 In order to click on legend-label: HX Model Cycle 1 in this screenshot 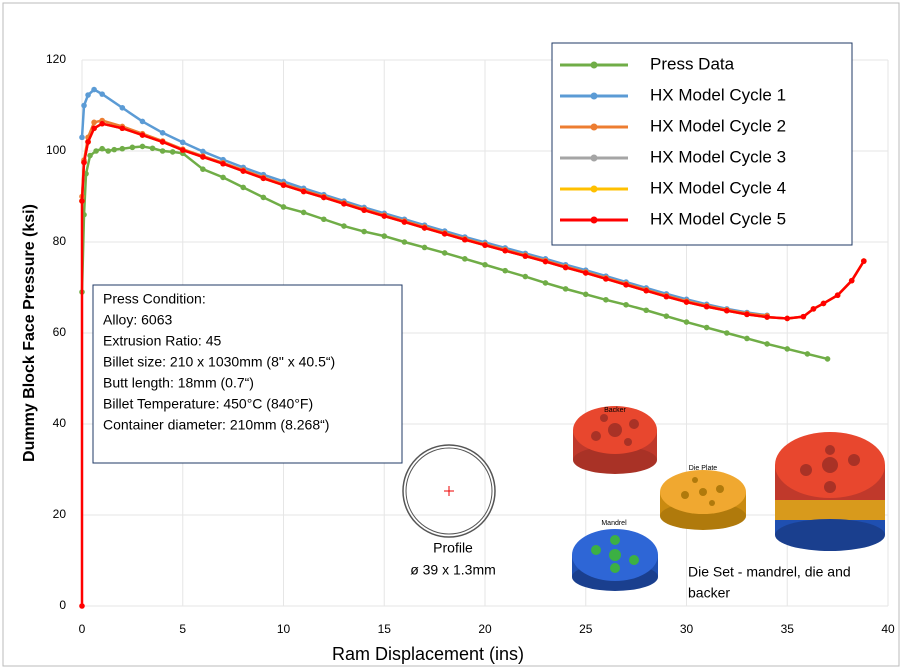, I will do `click(718, 94)`.